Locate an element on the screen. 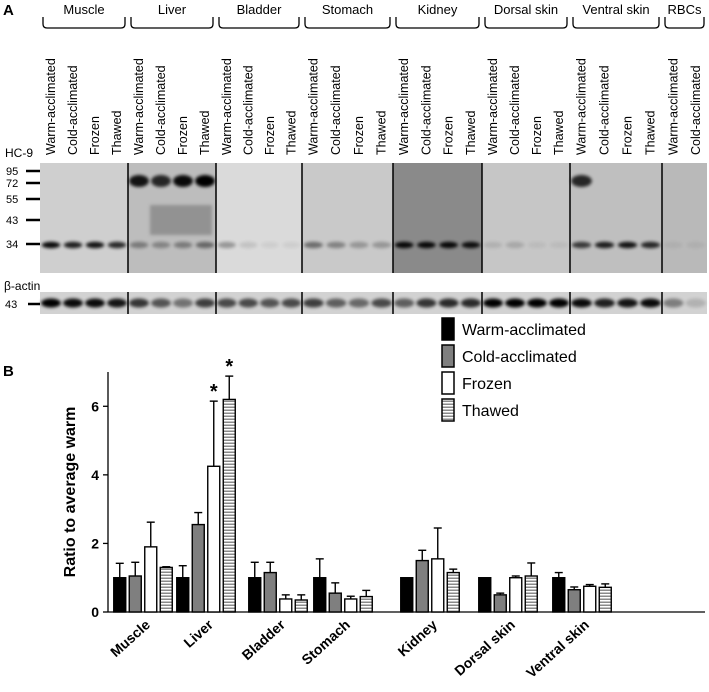 This screenshot has height=692, width=709. legend-label: Frozen is located at coordinates (487, 384).